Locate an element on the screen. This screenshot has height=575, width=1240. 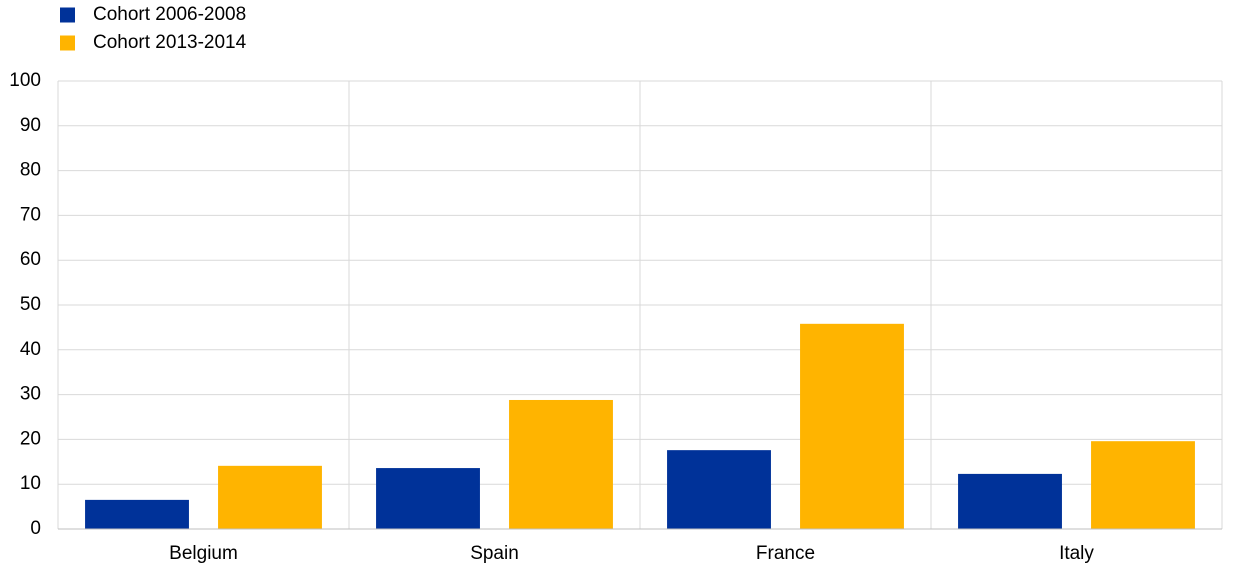
y-tick-label: 40 is located at coordinates (30, 349).